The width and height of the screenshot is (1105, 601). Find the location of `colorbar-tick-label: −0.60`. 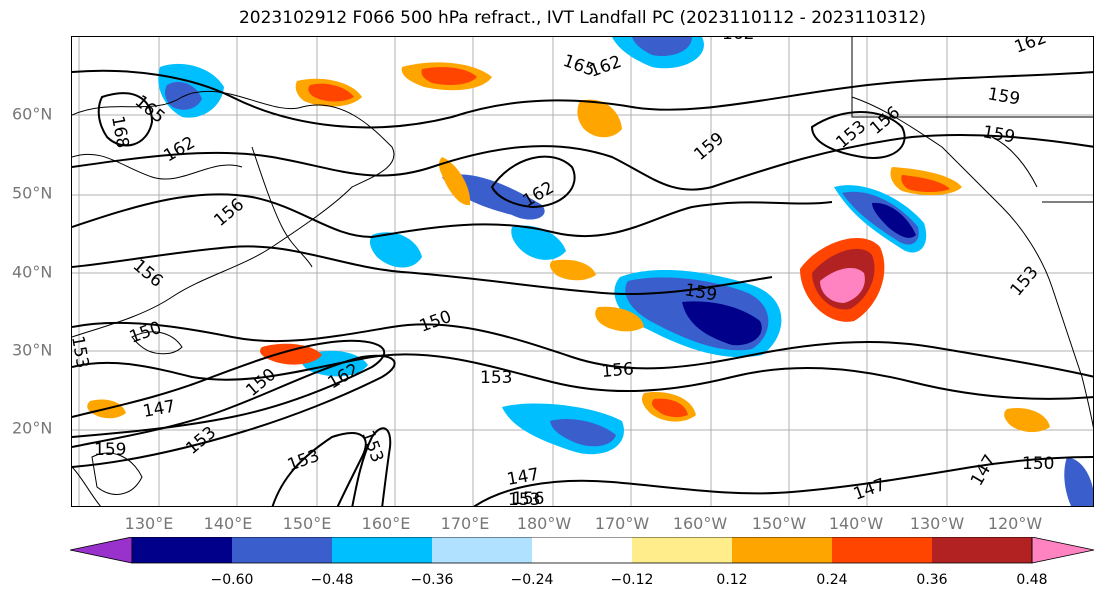

colorbar-tick-label: −0.60 is located at coordinates (232, 580).